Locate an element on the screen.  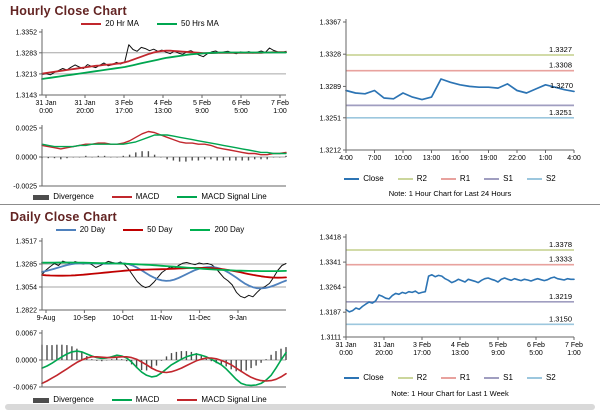
series-200-day is located at coordinates (164, 266).